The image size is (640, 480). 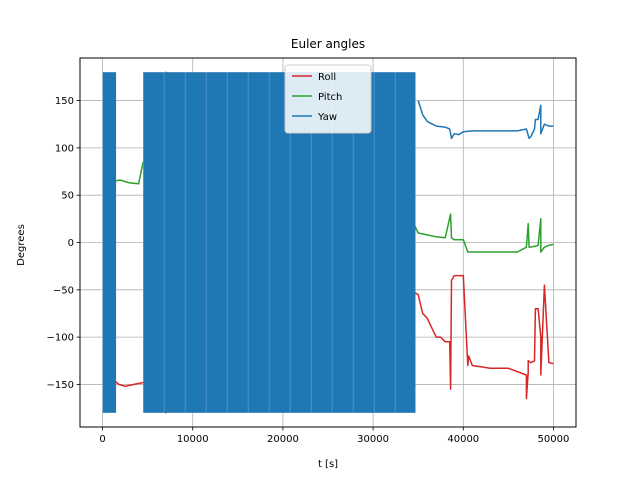 I want to click on x-axis-ticks: 0 10000 20000 30000 40000 50000, so click(x=334, y=436).